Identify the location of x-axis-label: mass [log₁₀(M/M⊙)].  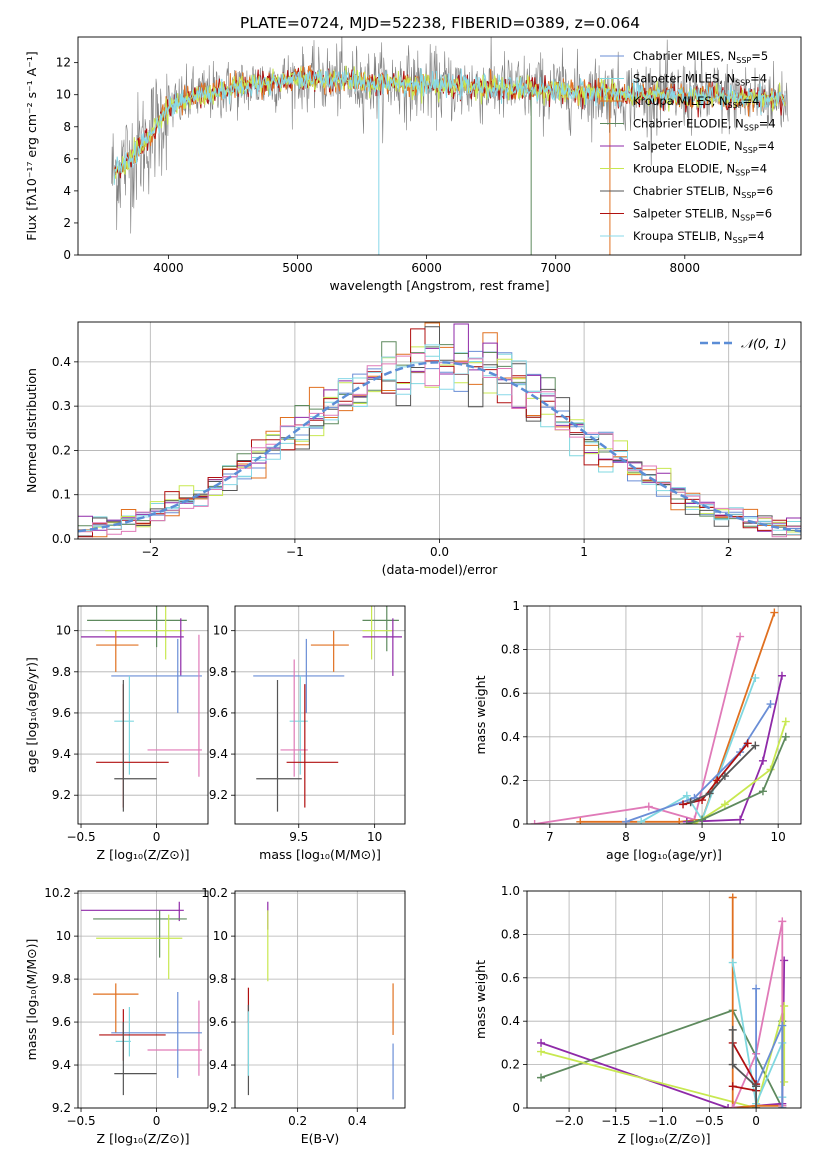
(320, 854).